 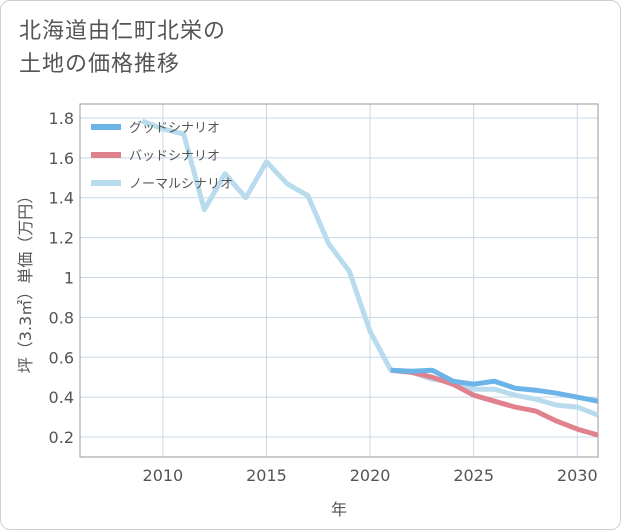 What do you see at coordinates (61, 437) in the screenshot?
I see `y-tick-label: 0.2` at bounding box center [61, 437].